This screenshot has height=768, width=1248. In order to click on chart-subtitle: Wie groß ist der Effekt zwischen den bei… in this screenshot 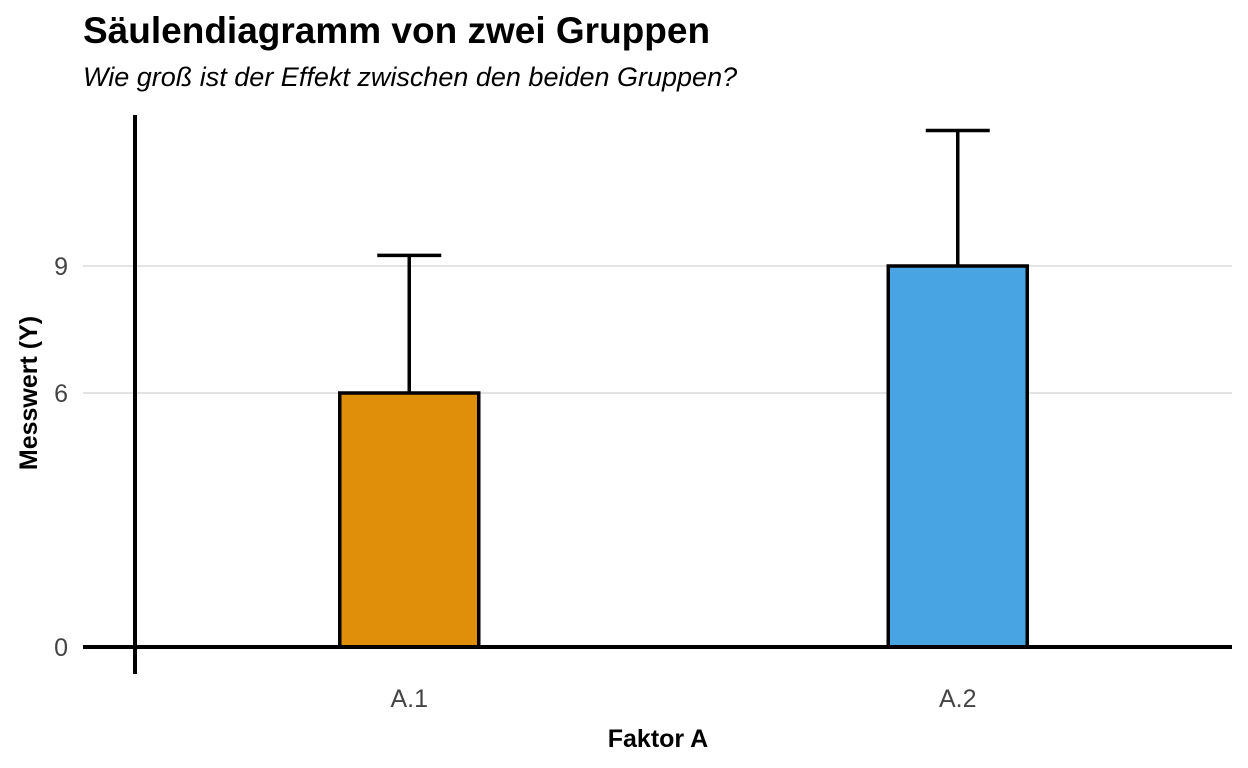, I will do `click(410, 77)`.